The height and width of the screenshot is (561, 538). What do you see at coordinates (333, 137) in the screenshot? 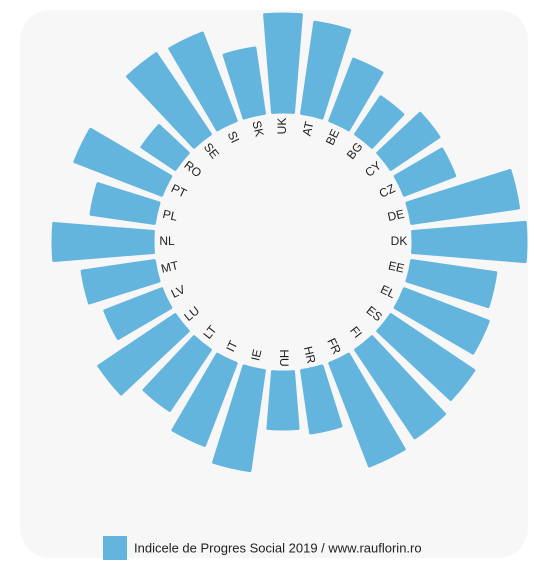
I see `category-label: BE` at bounding box center [333, 137].